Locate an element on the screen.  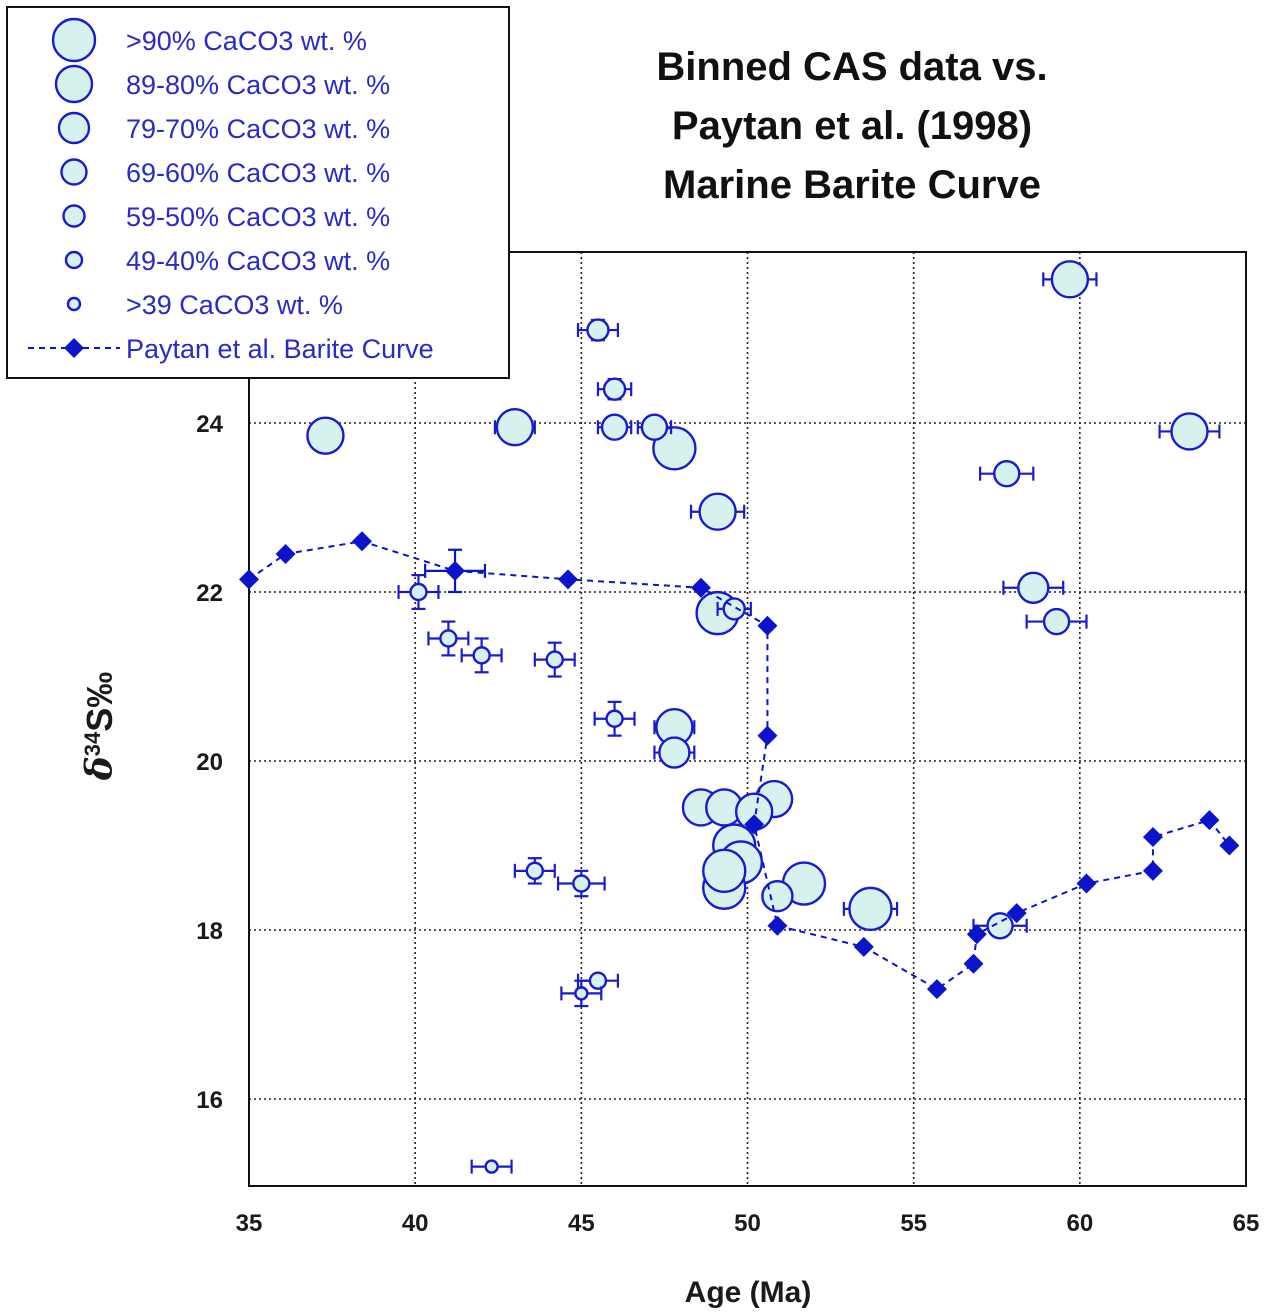
chart-title-line: Binned CAS data vs. is located at coordinates (851, 67).